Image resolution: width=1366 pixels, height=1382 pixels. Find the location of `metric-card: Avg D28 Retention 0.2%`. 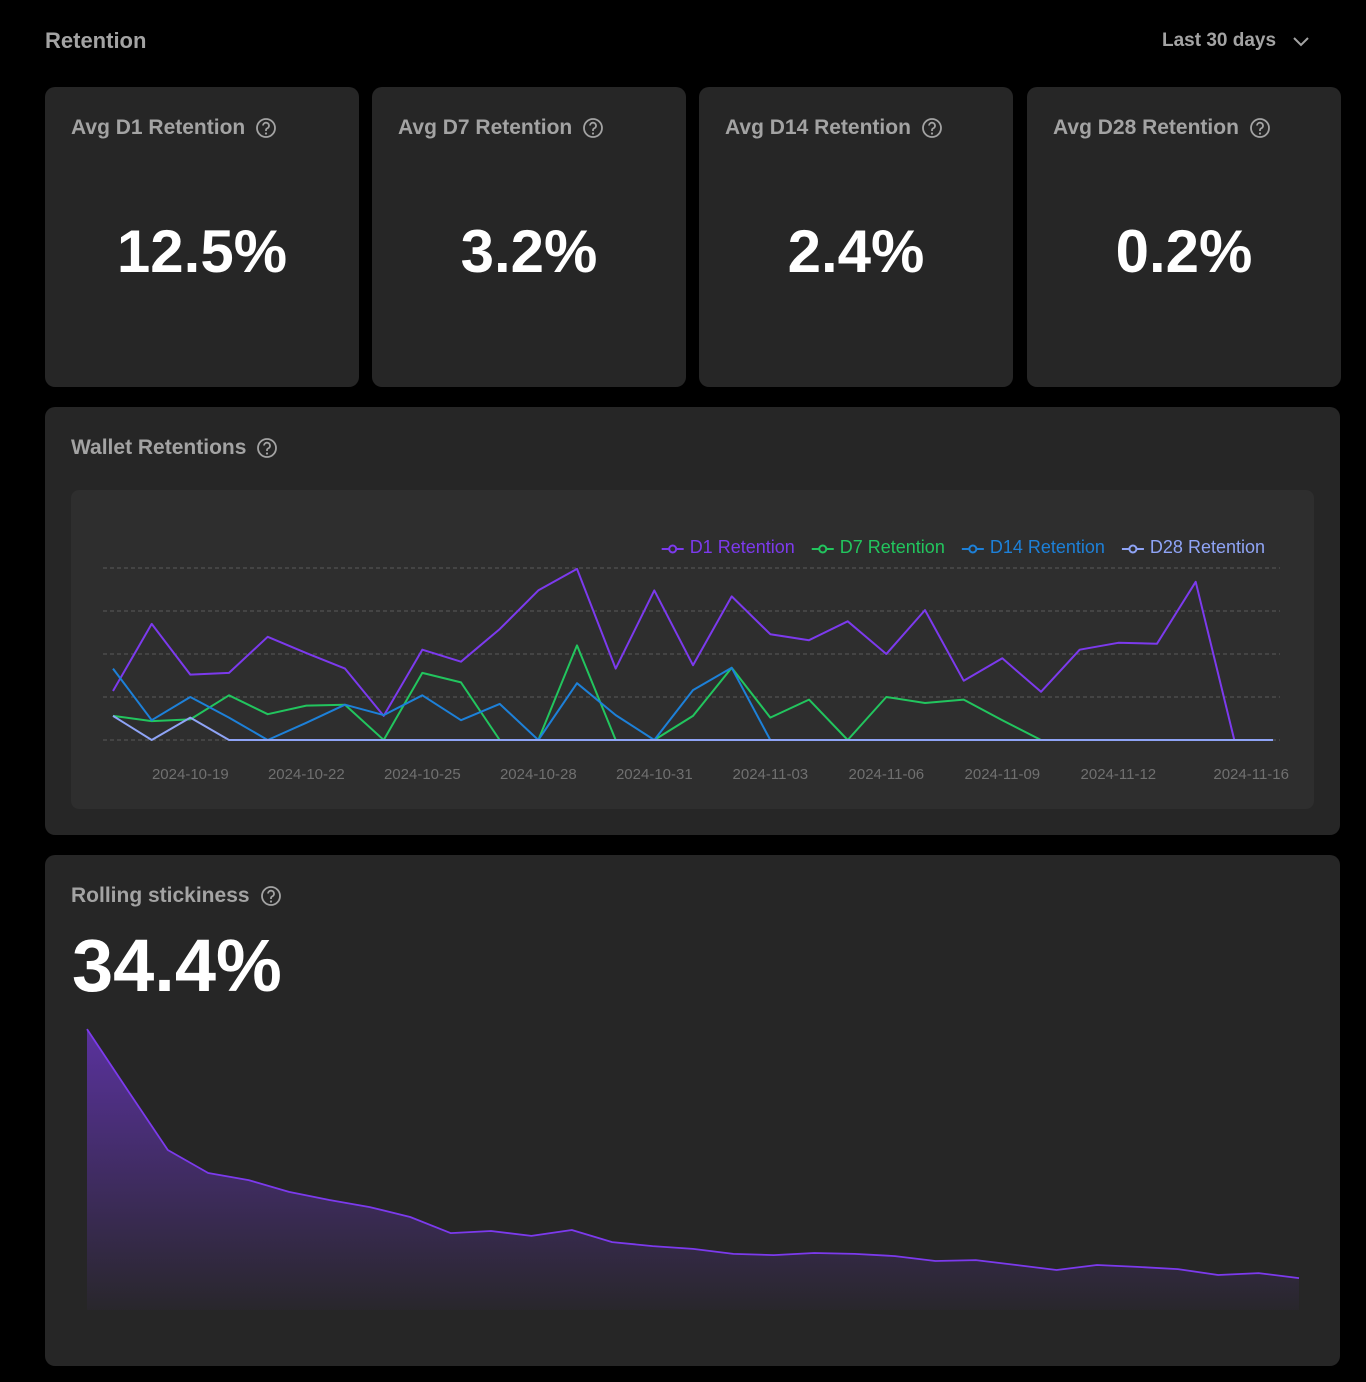

metric-card: Avg D28 Retention 0.2% is located at coordinates (1184, 237).